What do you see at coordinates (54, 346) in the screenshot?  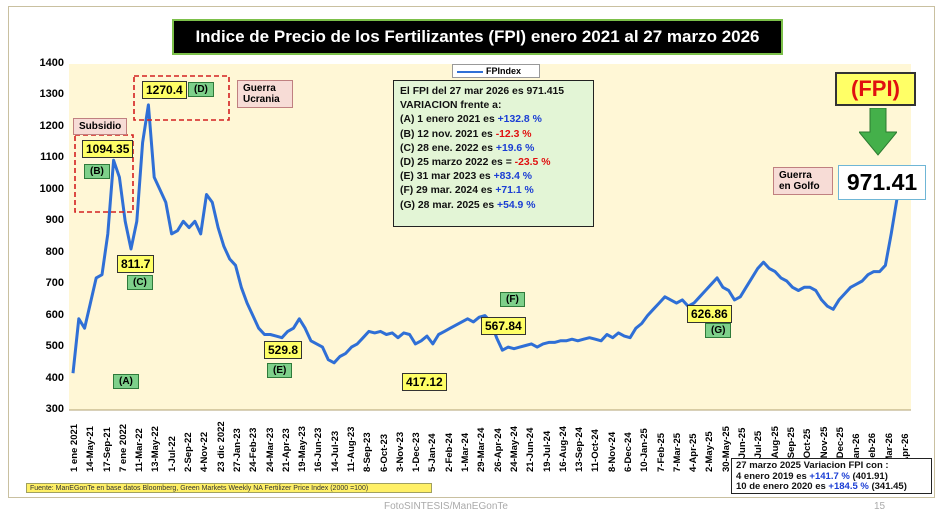 I see `y-tick-label: 500` at bounding box center [54, 346].